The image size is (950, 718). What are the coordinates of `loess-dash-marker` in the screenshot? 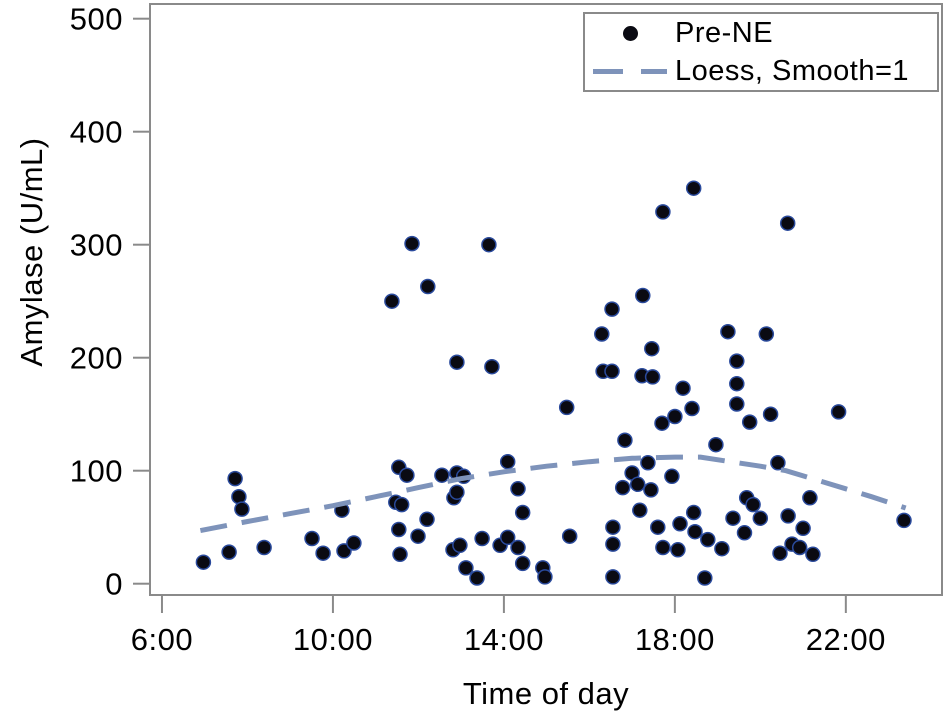 It's located at (630, 71).